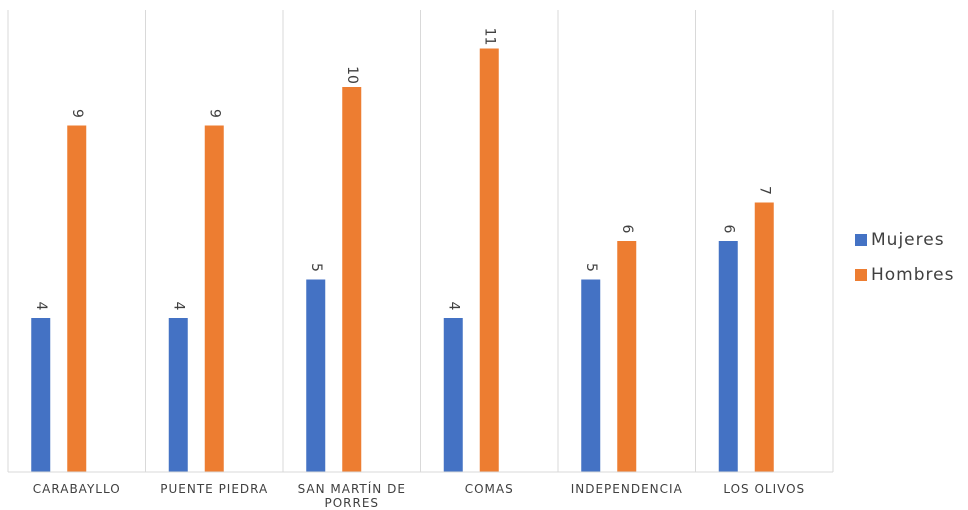  I want to click on legend-label-hombres: Hombres, so click(912, 275).